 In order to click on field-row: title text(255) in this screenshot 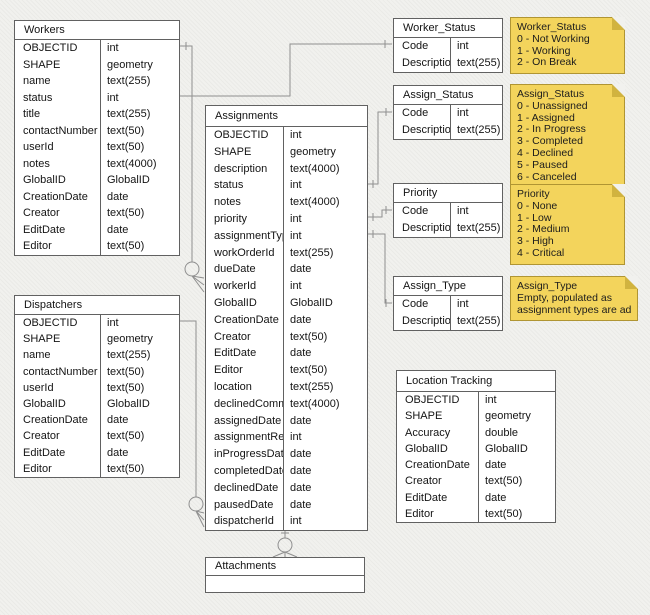, I will do `click(97, 114)`.